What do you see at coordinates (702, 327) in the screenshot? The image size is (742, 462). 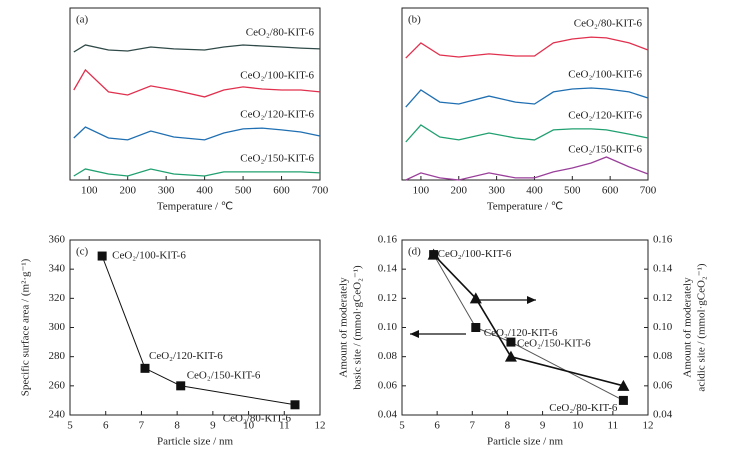 I see `y2-axis-label: acidic site / (mmol·gCeO₂⁻¹)` at bounding box center [702, 327].